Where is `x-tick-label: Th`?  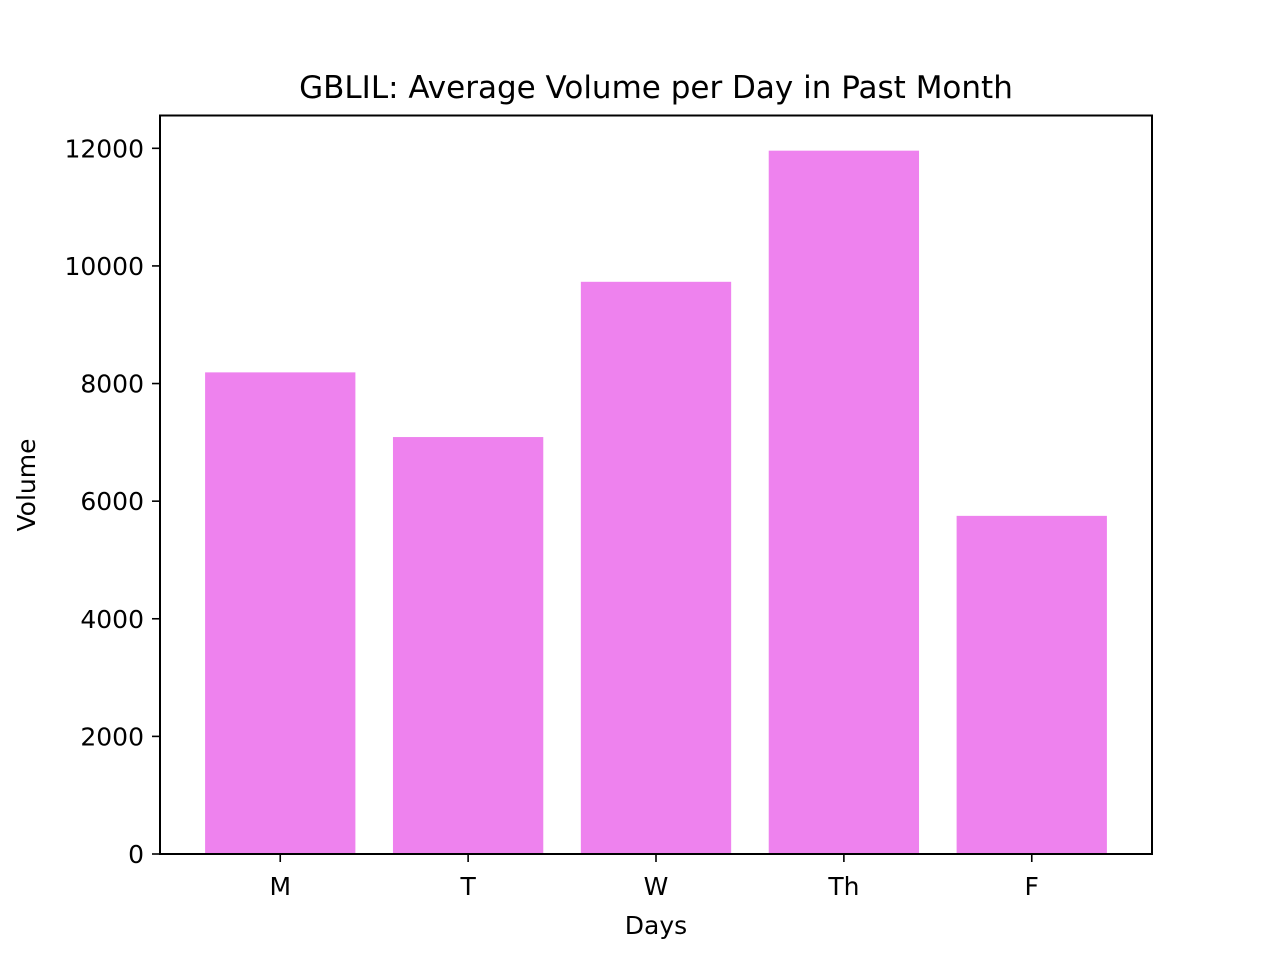
x-tick-label: Th is located at coordinates (843, 886).